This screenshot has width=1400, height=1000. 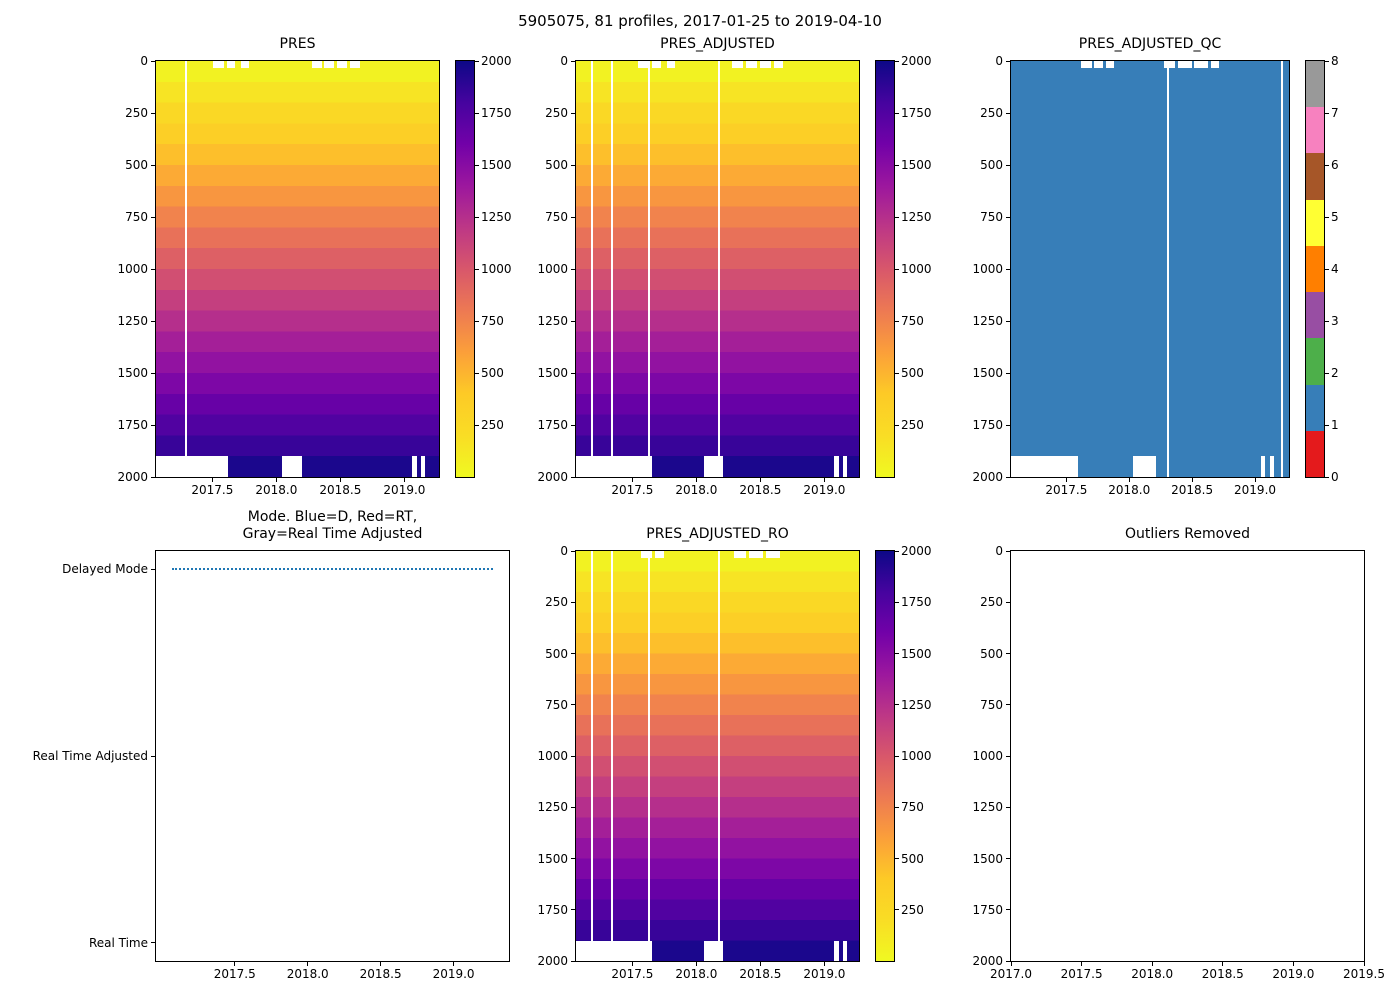 I want to click on colorbar-tick-label: 0, so click(x=1335, y=477).